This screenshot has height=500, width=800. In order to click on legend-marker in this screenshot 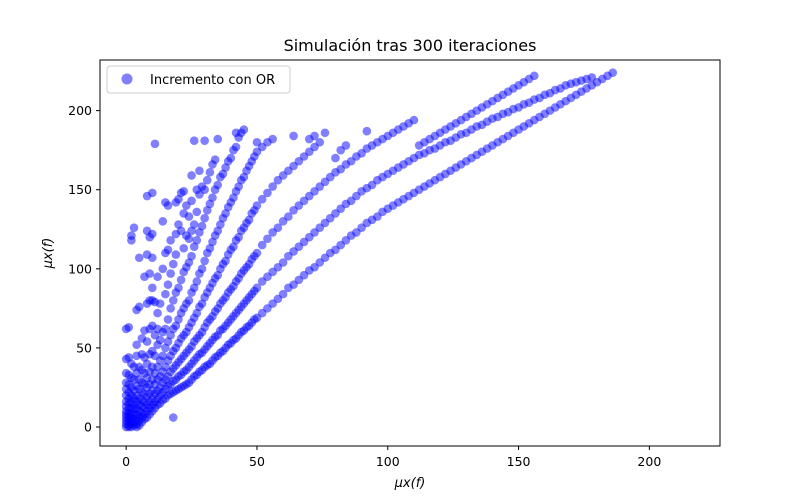, I will do `click(127, 79)`.